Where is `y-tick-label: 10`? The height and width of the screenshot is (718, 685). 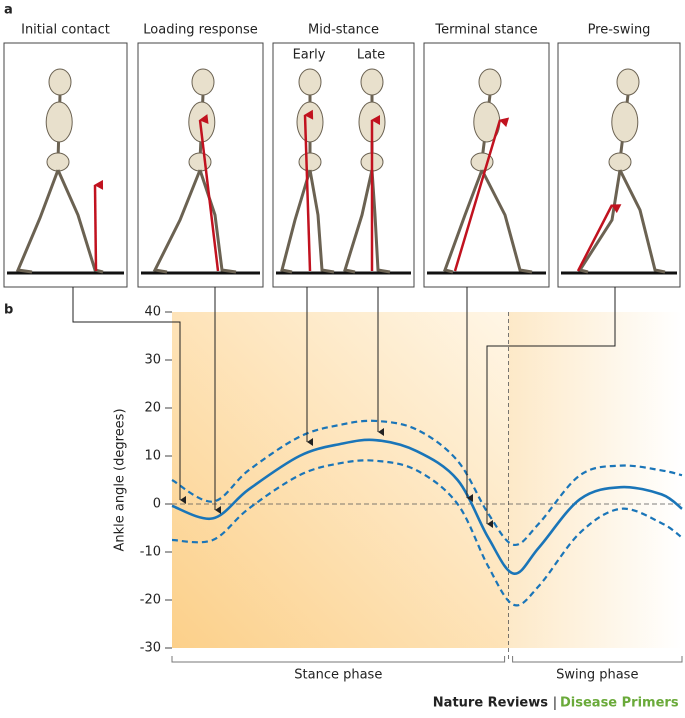 y-tick-label: 10 is located at coordinates (152, 456).